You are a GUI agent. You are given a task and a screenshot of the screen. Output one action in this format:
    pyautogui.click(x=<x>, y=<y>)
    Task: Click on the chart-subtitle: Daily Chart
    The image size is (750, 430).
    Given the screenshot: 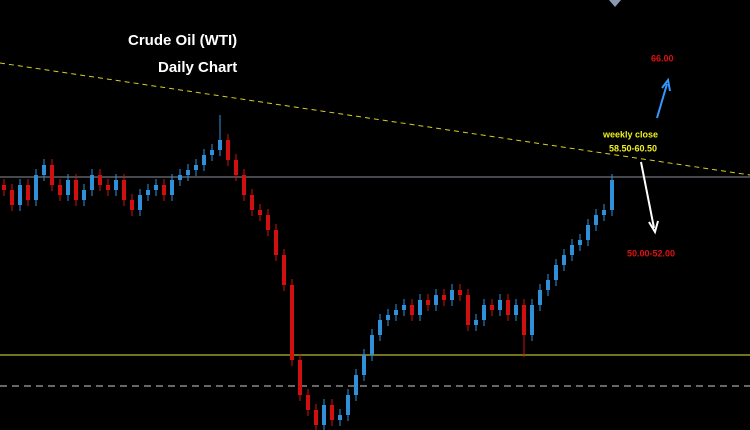 What is the action you would take?
    pyautogui.click(x=197, y=67)
    